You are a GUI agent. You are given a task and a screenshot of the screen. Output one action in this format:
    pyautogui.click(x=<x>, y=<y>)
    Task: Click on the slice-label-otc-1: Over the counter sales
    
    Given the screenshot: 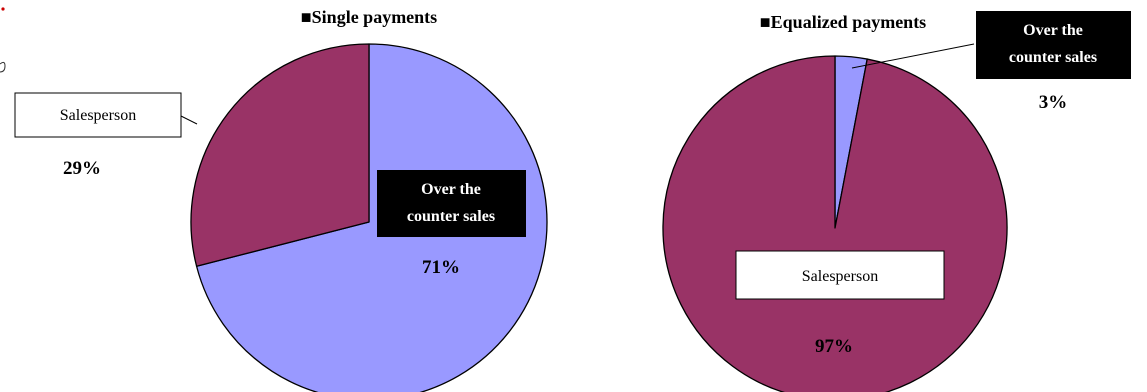 What is the action you would take?
    pyautogui.click(x=451, y=203)
    